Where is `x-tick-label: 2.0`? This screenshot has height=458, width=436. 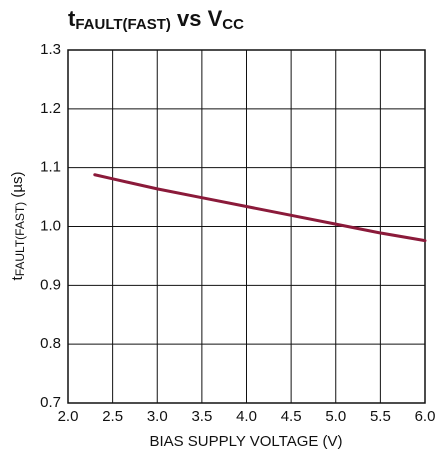
x-tick-label: 2.0 is located at coordinates (68, 416).